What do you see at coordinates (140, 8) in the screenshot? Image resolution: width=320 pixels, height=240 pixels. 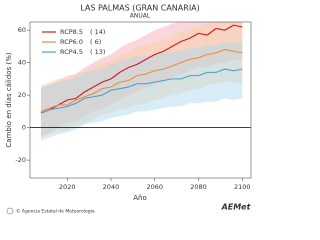 I see `chart-title: LAS PALMAS (GRAN CANARIA)` at bounding box center [140, 8].